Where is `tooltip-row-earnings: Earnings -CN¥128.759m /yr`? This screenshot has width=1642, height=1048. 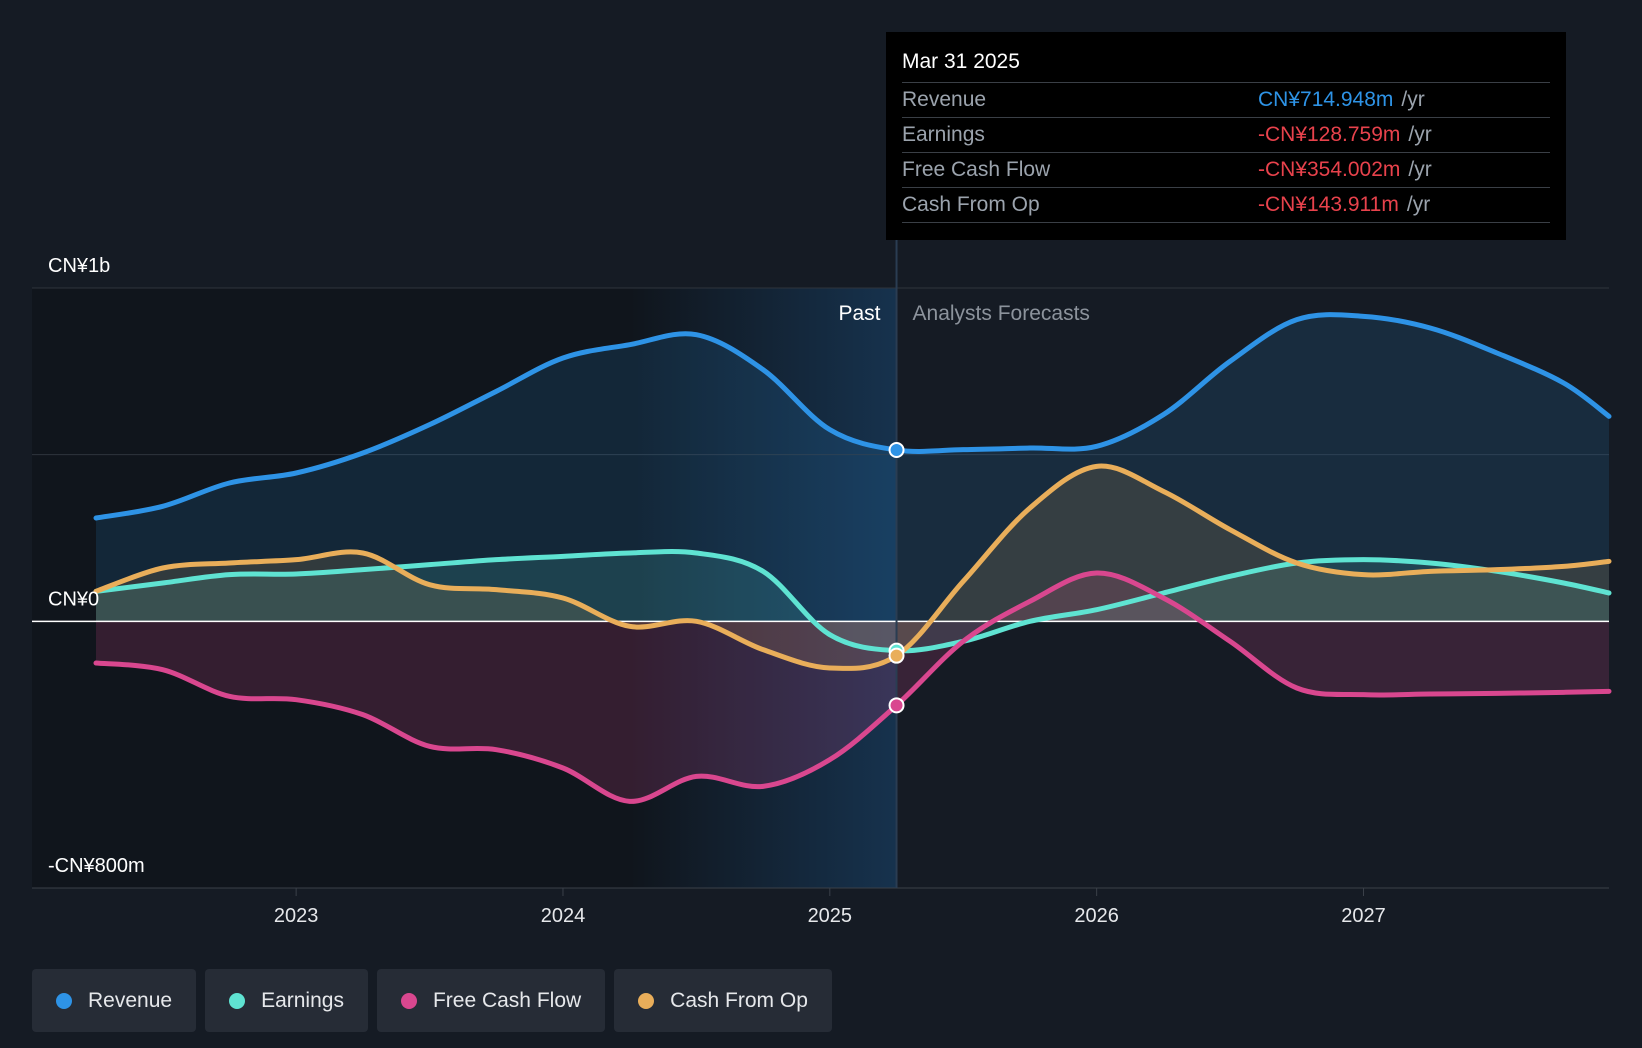 tooltip-row-earnings: Earnings -CN¥128.759m /yr is located at coordinates (1226, 135).